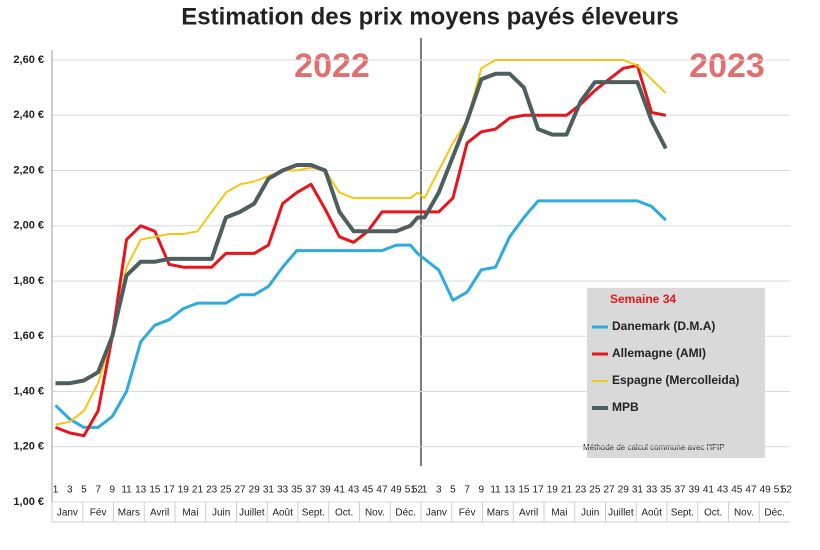  Describe the element at coordinates (28, 226) in the screenshot. I see `y-tick-label: 2,00 €` at that location.